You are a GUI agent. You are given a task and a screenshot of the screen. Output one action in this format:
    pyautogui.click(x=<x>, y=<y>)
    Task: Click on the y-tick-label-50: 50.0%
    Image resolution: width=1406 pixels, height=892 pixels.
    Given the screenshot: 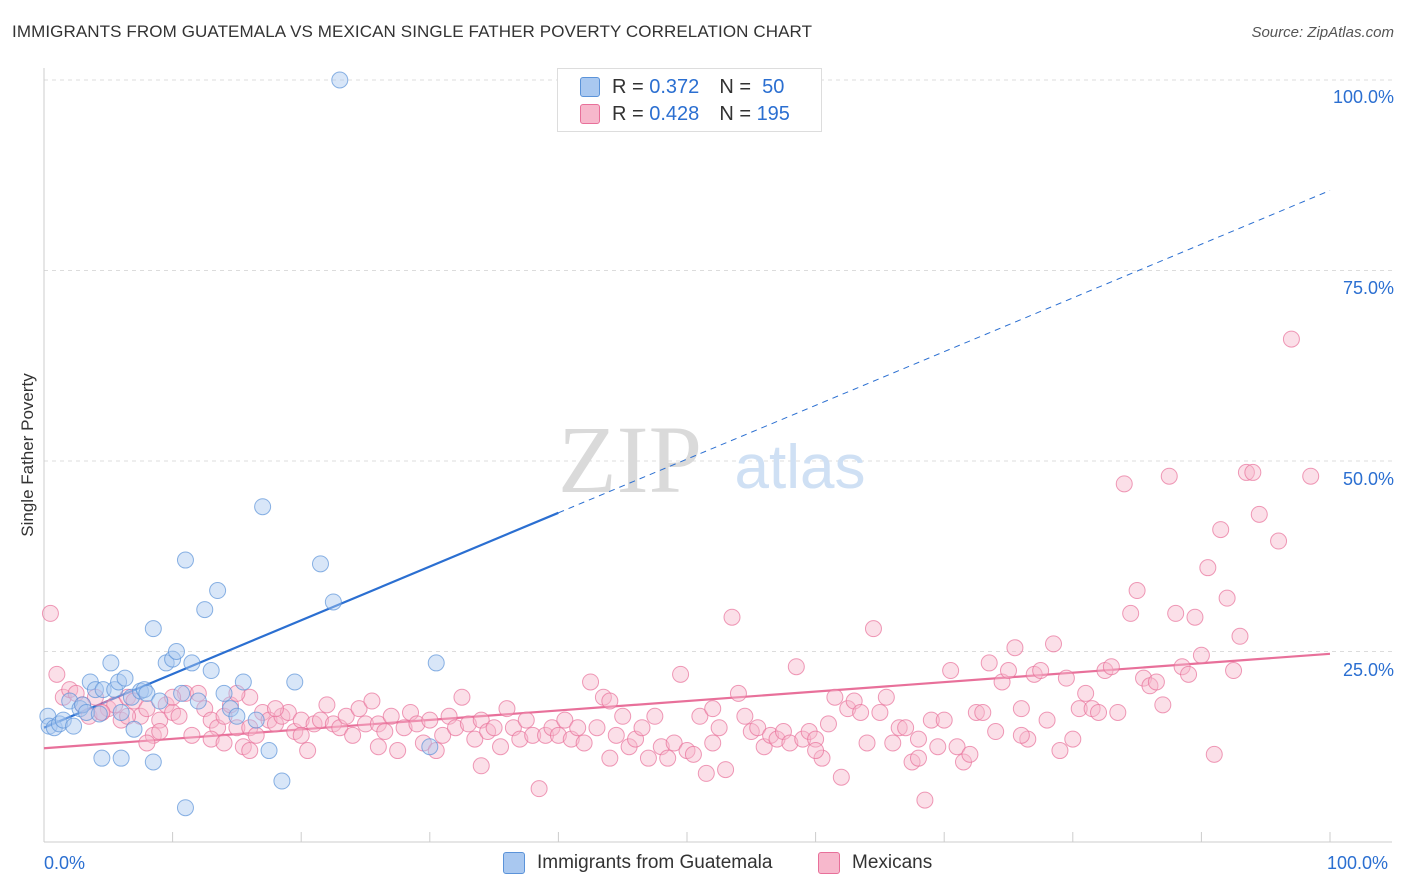 What is the action you would take?
    pyautogui.click(x=1368, y=479)
    